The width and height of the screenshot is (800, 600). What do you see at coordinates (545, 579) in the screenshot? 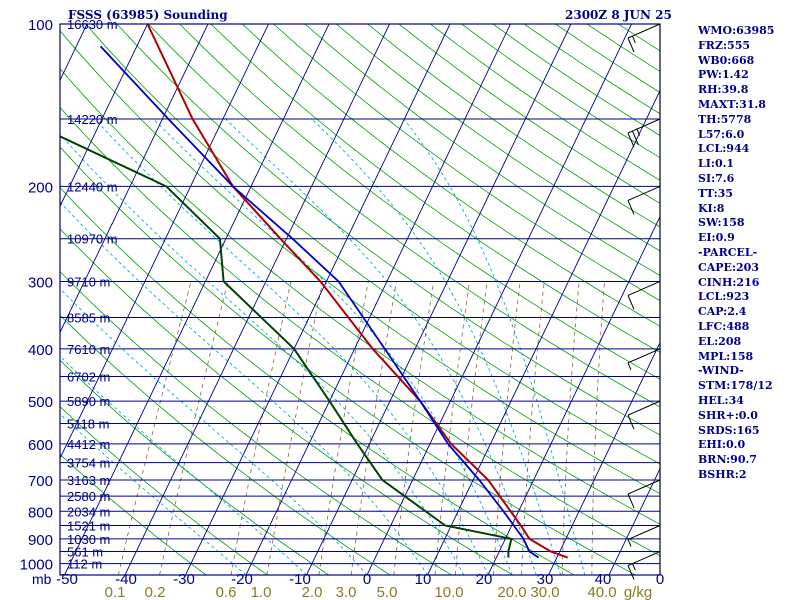
I see `temperature-tick-label: 30` at bounding box center [545, 579].